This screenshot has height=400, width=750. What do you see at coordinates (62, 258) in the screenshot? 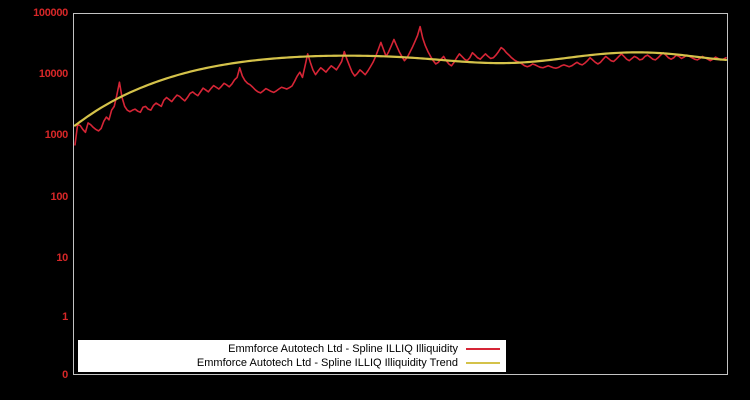
I see `y-axis-tick-label: 10` at bounding box center [62, 258].